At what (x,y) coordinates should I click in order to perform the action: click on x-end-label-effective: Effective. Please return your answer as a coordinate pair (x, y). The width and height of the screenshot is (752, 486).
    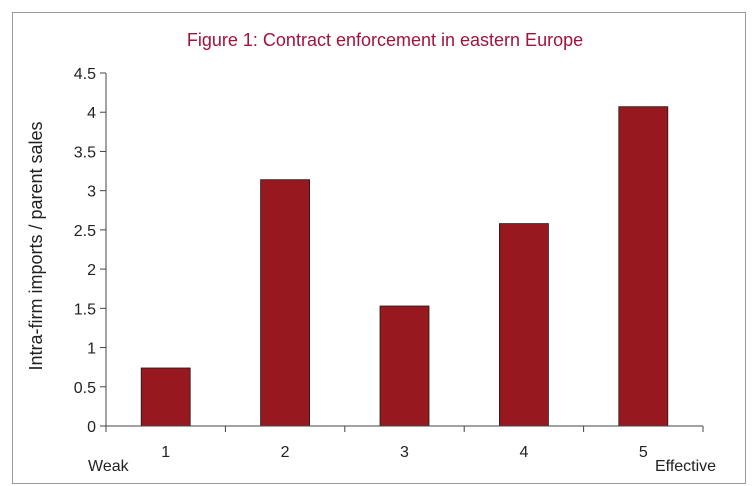
    Looking at the image, I should click on (685, 466).